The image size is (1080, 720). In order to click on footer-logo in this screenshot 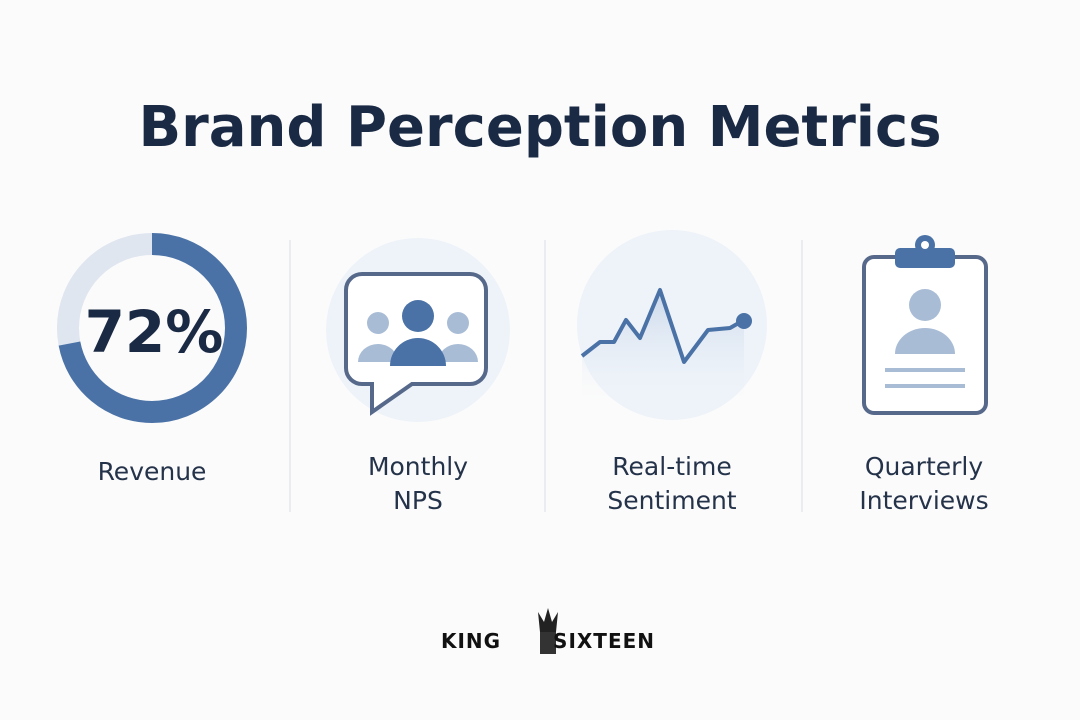, I will do `click(548, 631)`.